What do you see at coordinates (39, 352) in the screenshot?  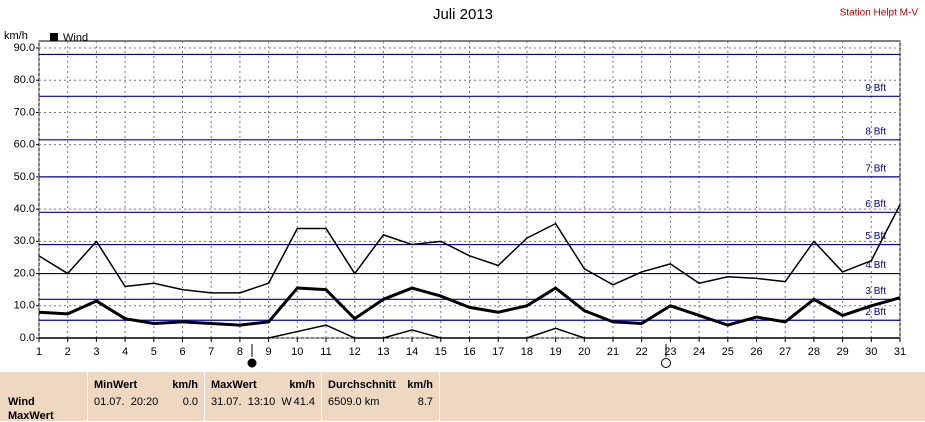 I see `x-tick-label: 1` at bounding box center [39, 352].